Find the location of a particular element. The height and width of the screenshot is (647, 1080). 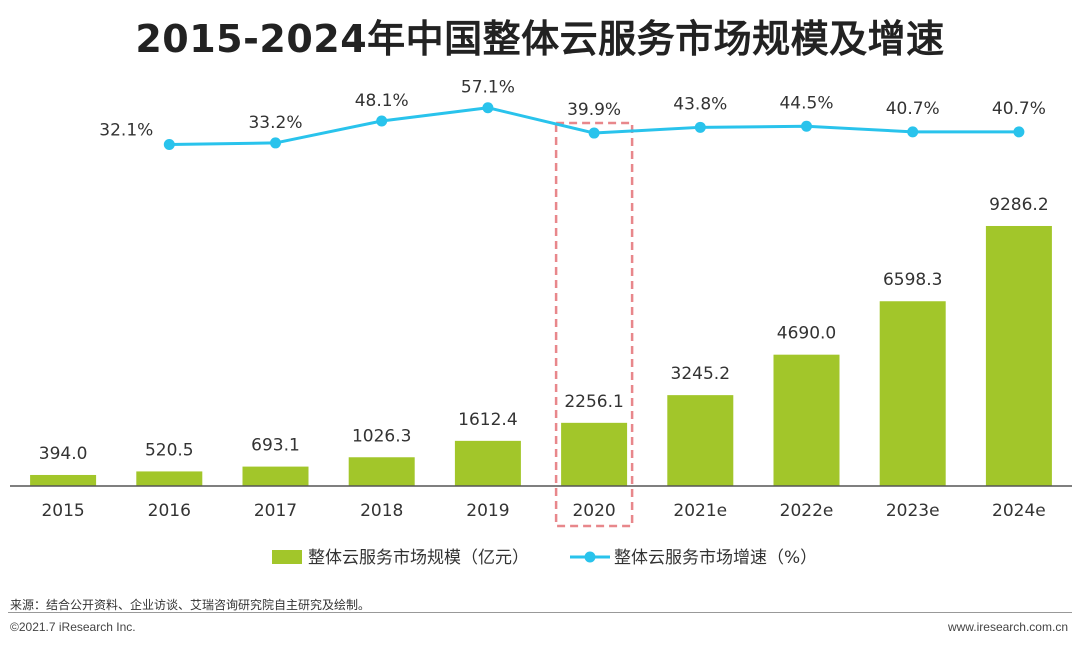

bar-2017 is located at coordinates (275, 476).